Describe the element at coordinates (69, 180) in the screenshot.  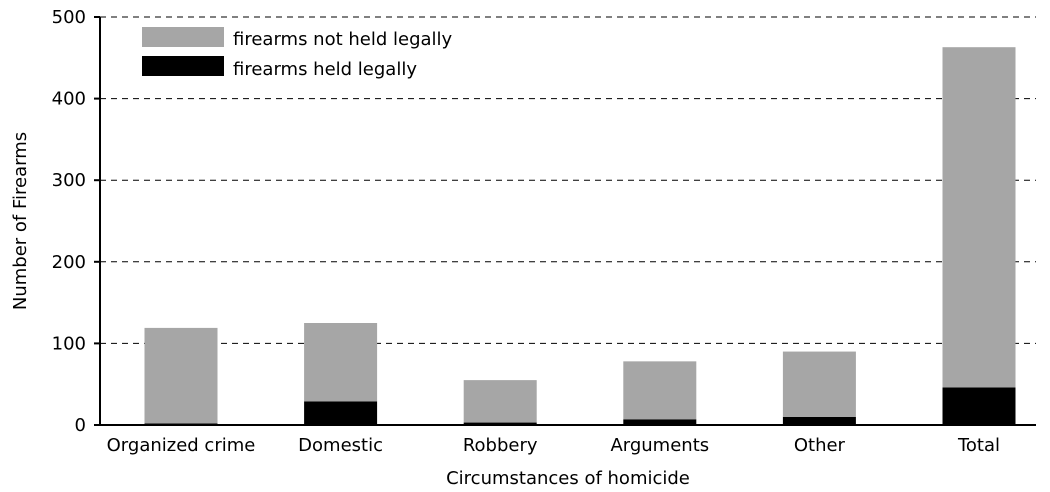
I see `y-tick-label: 300` at that location.